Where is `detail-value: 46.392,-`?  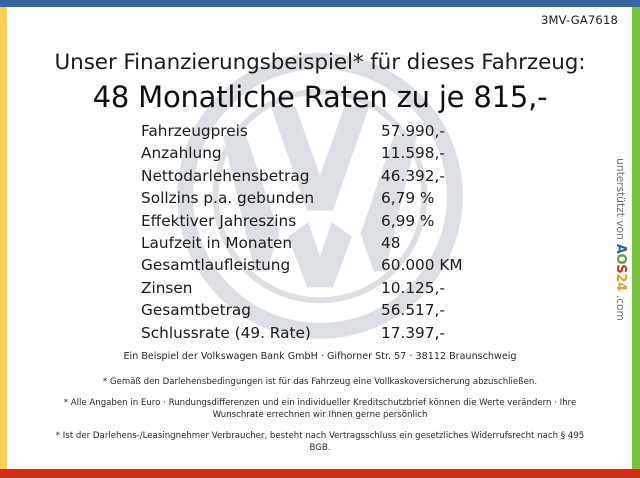
detail-value: 46.392,- is located at coordinates (413, 175).